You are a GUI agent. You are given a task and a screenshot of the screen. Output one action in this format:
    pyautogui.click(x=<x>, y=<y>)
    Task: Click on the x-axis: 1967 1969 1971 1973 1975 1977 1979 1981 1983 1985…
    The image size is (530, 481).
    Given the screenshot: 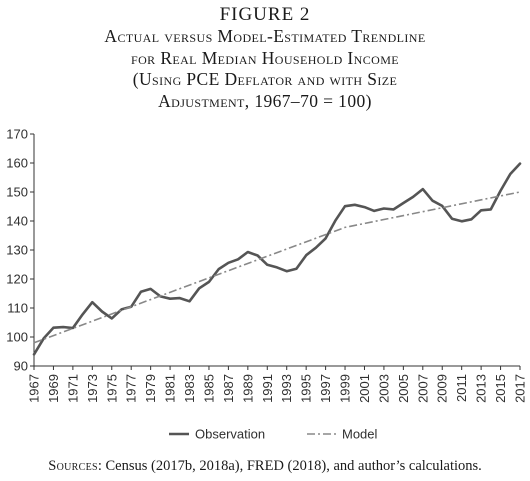 What is the action you would take?
    pyautogui.click(x=277, y=384)
    